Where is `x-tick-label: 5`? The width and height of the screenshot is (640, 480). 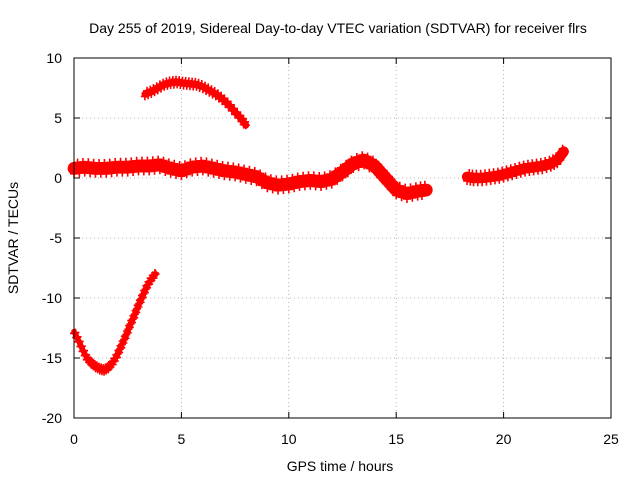
x-tick-label: 5 is located at coordinates (182, 439).